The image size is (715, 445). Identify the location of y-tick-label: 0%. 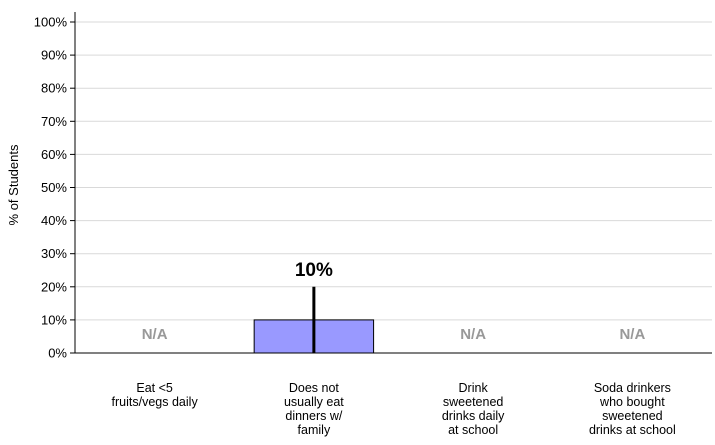
(57, 353).